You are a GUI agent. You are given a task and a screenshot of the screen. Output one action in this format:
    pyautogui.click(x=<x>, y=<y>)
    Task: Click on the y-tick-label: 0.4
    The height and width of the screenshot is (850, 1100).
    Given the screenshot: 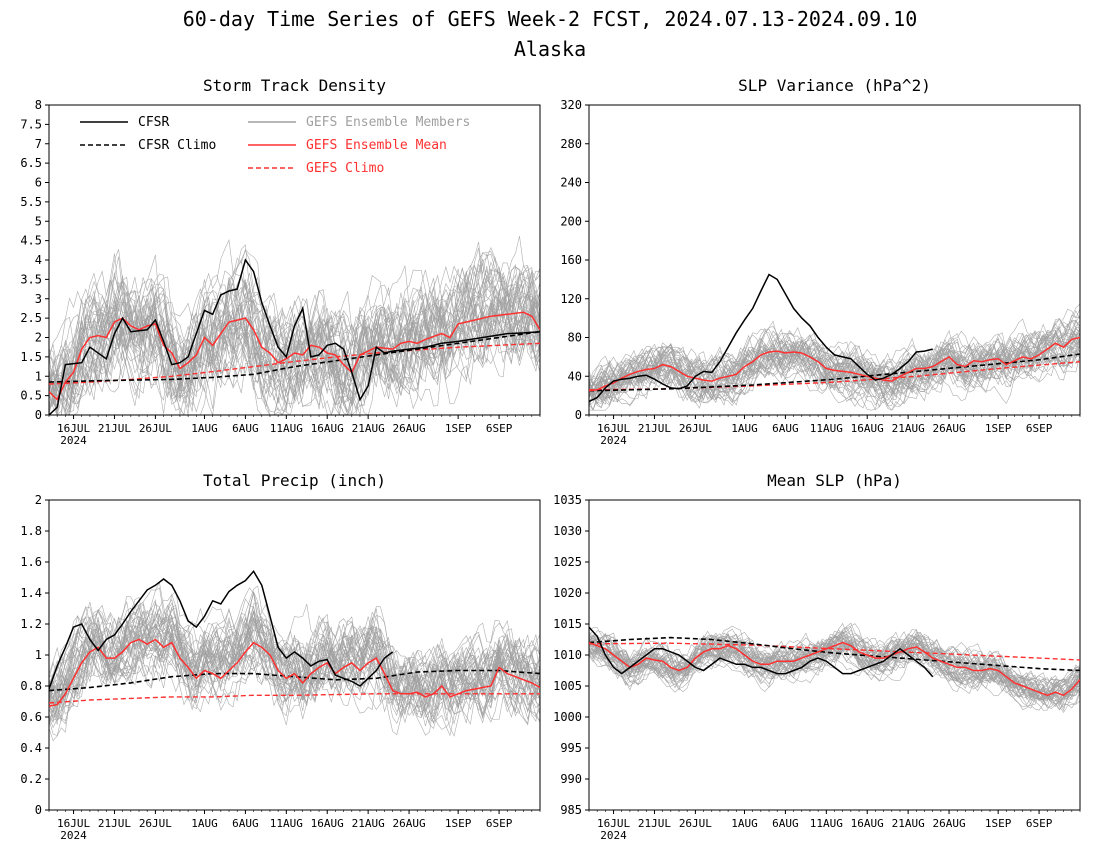 What is the action you would take?
    pyautogui.click(x=31, y=748)
    